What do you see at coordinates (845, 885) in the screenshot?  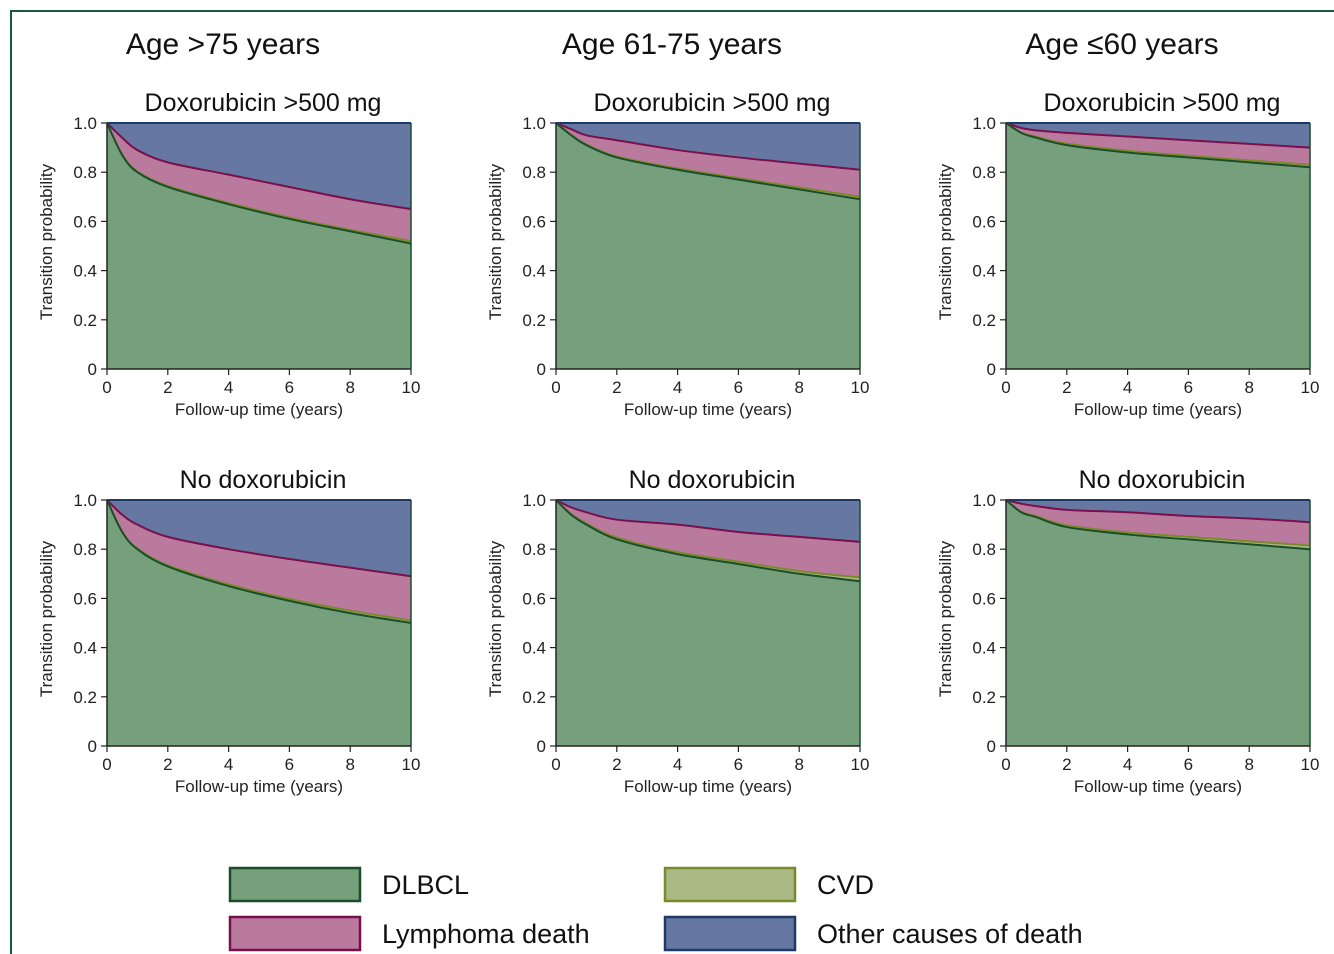 I see `legend-label-cvd: CVD` at bounding box center [845, 885].